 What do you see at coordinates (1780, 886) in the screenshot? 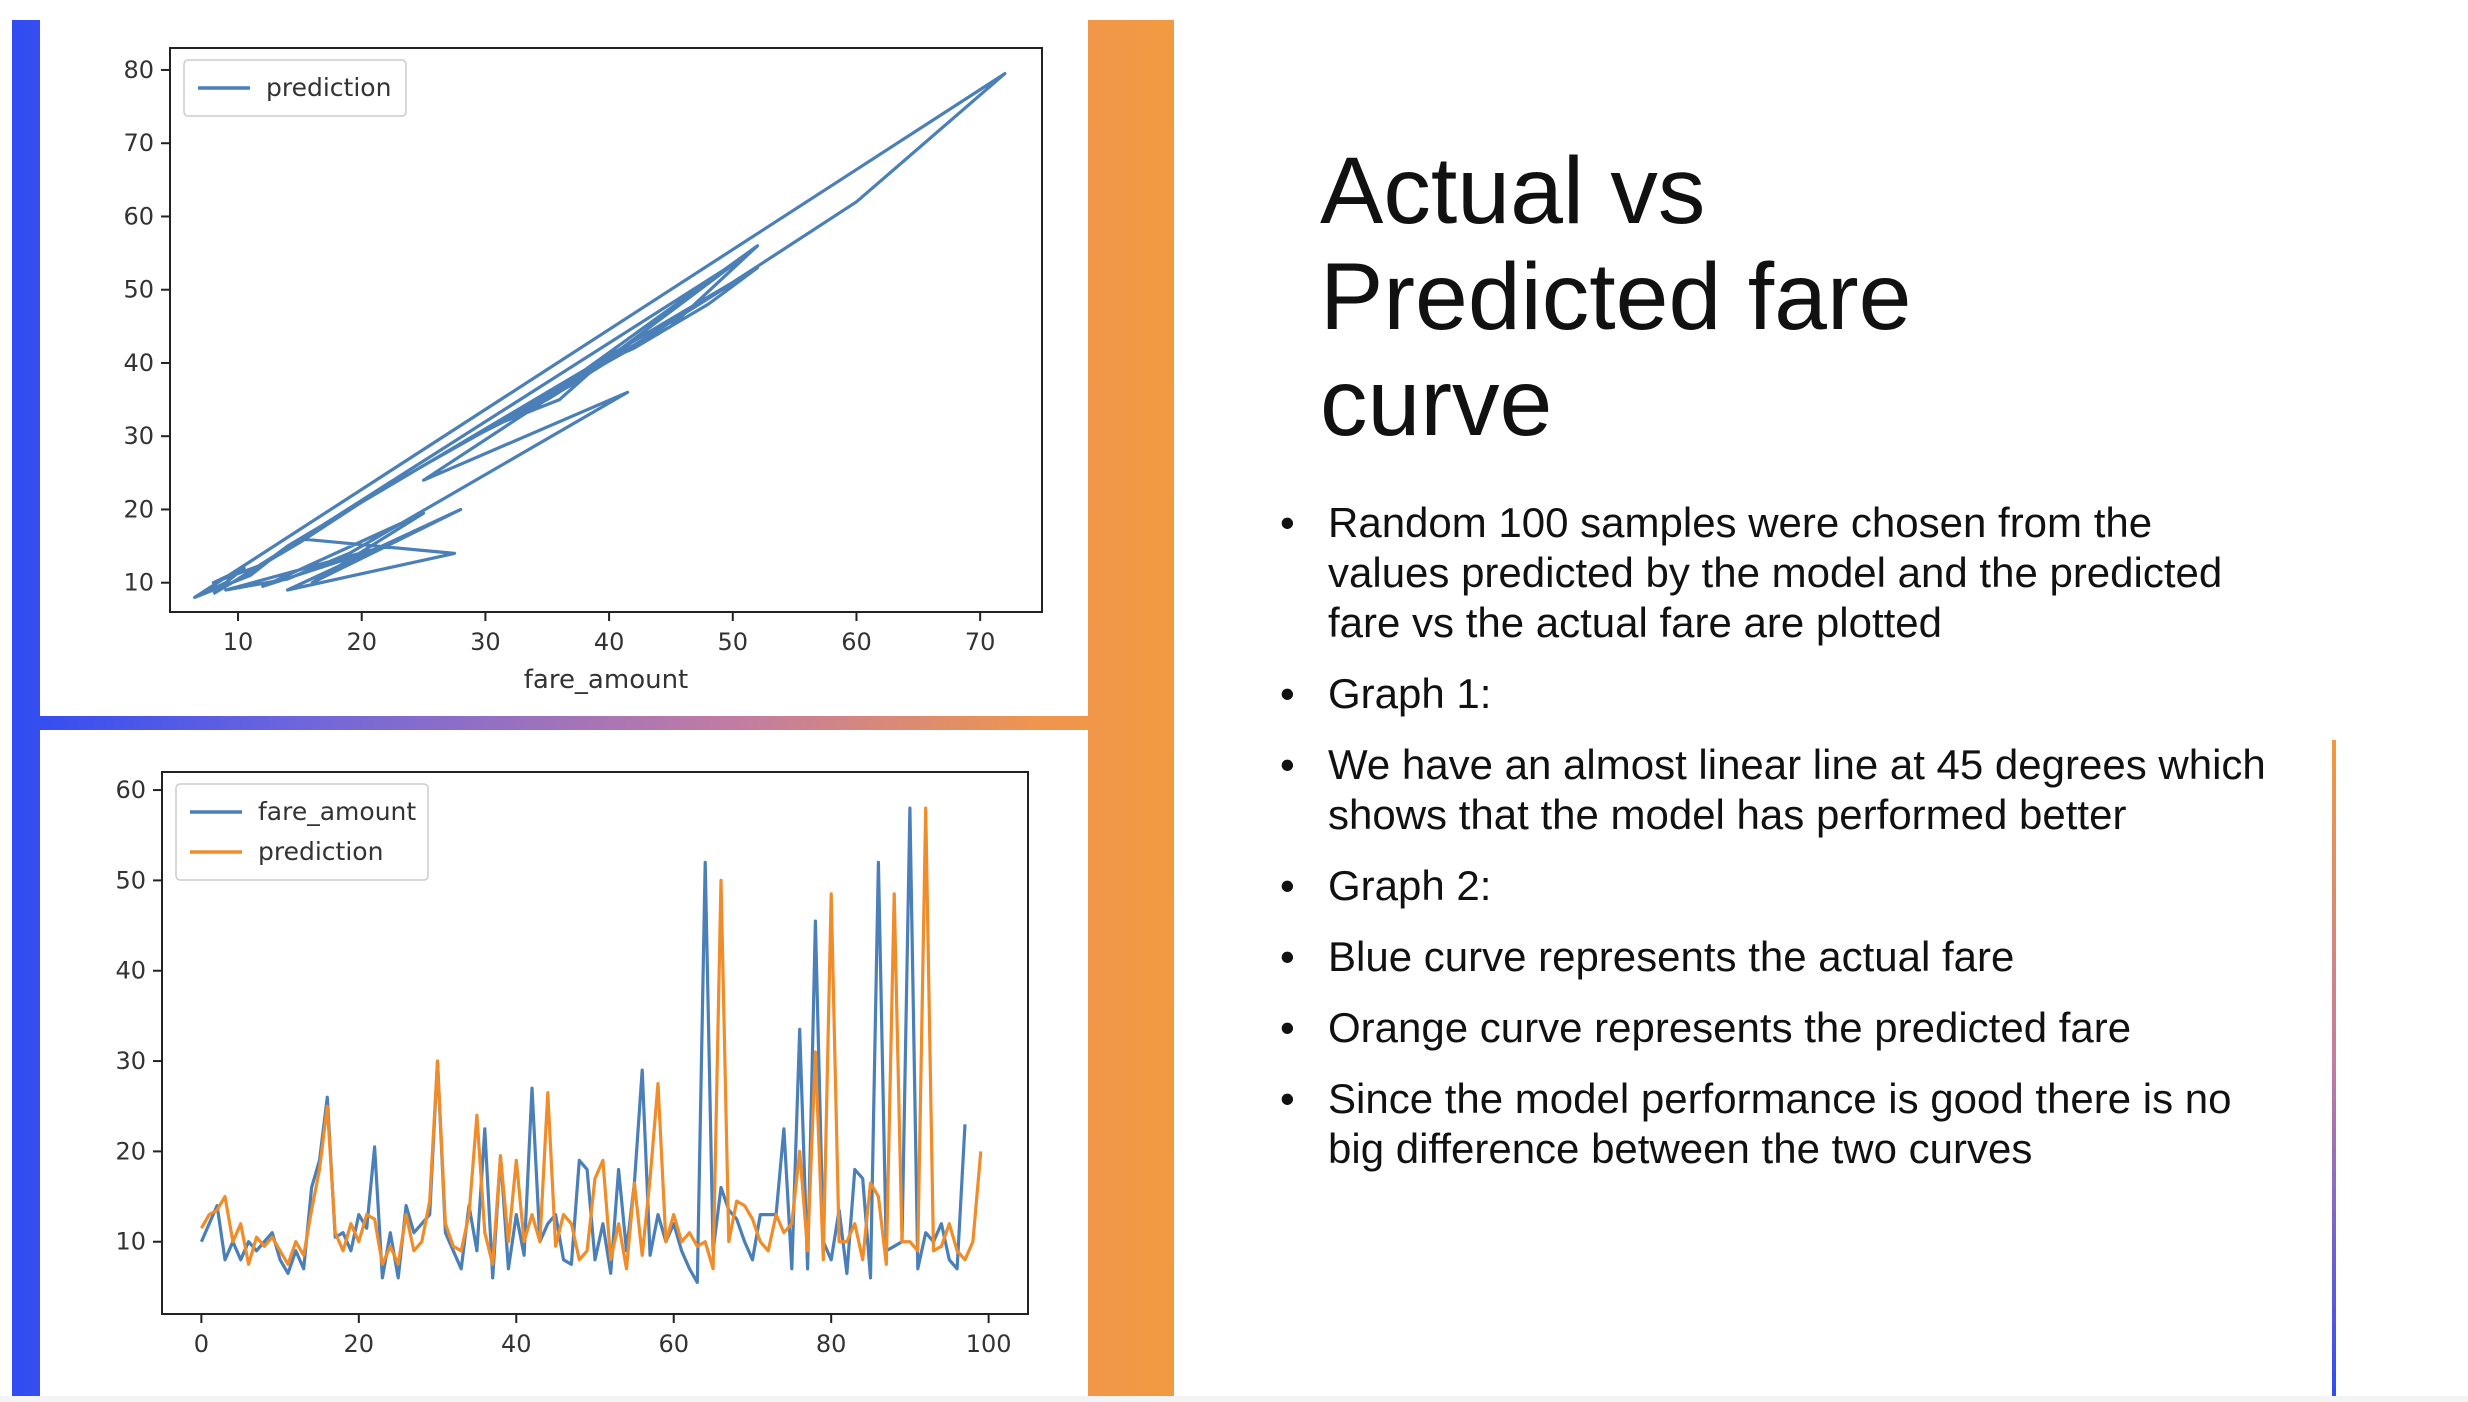
I see `bullet-item: • Graph 2:` at bounding box center [1780, 886].